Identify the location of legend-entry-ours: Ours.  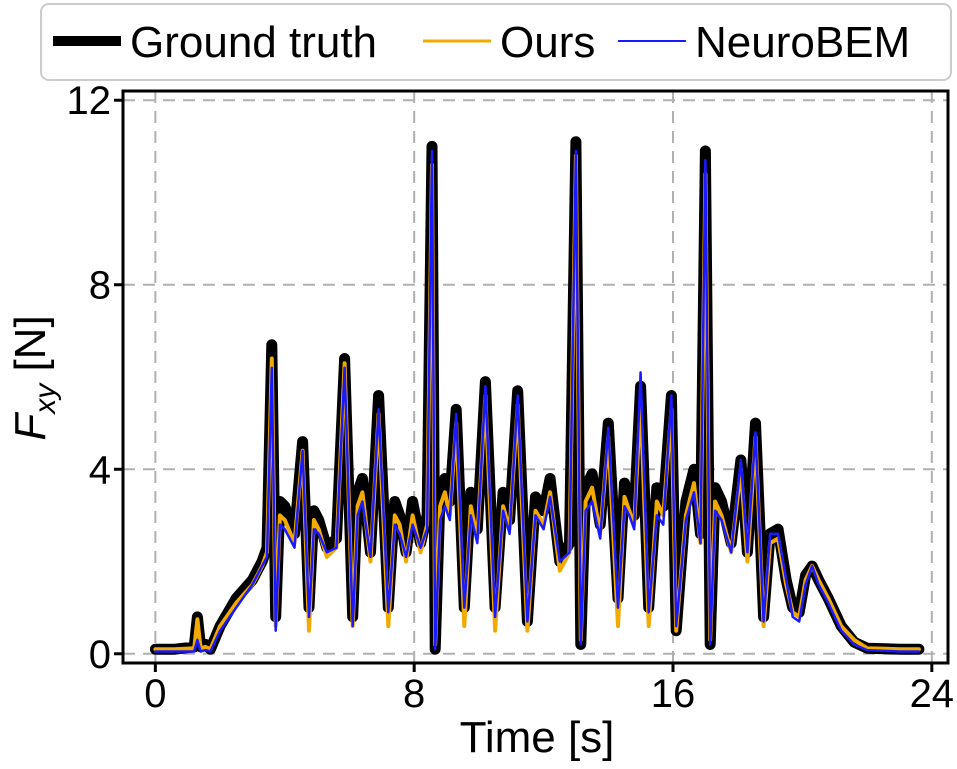
(509, 42).